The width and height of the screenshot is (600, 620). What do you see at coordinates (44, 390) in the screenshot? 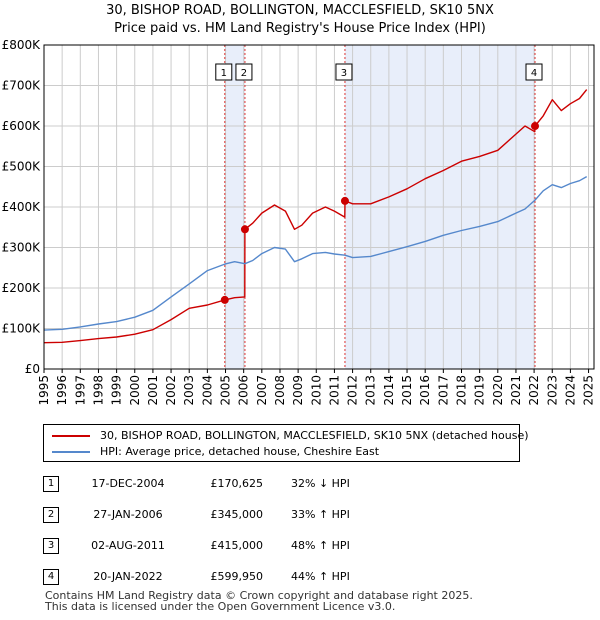
I see `x-tick-label: 1995` at bounding box center [44, 390].